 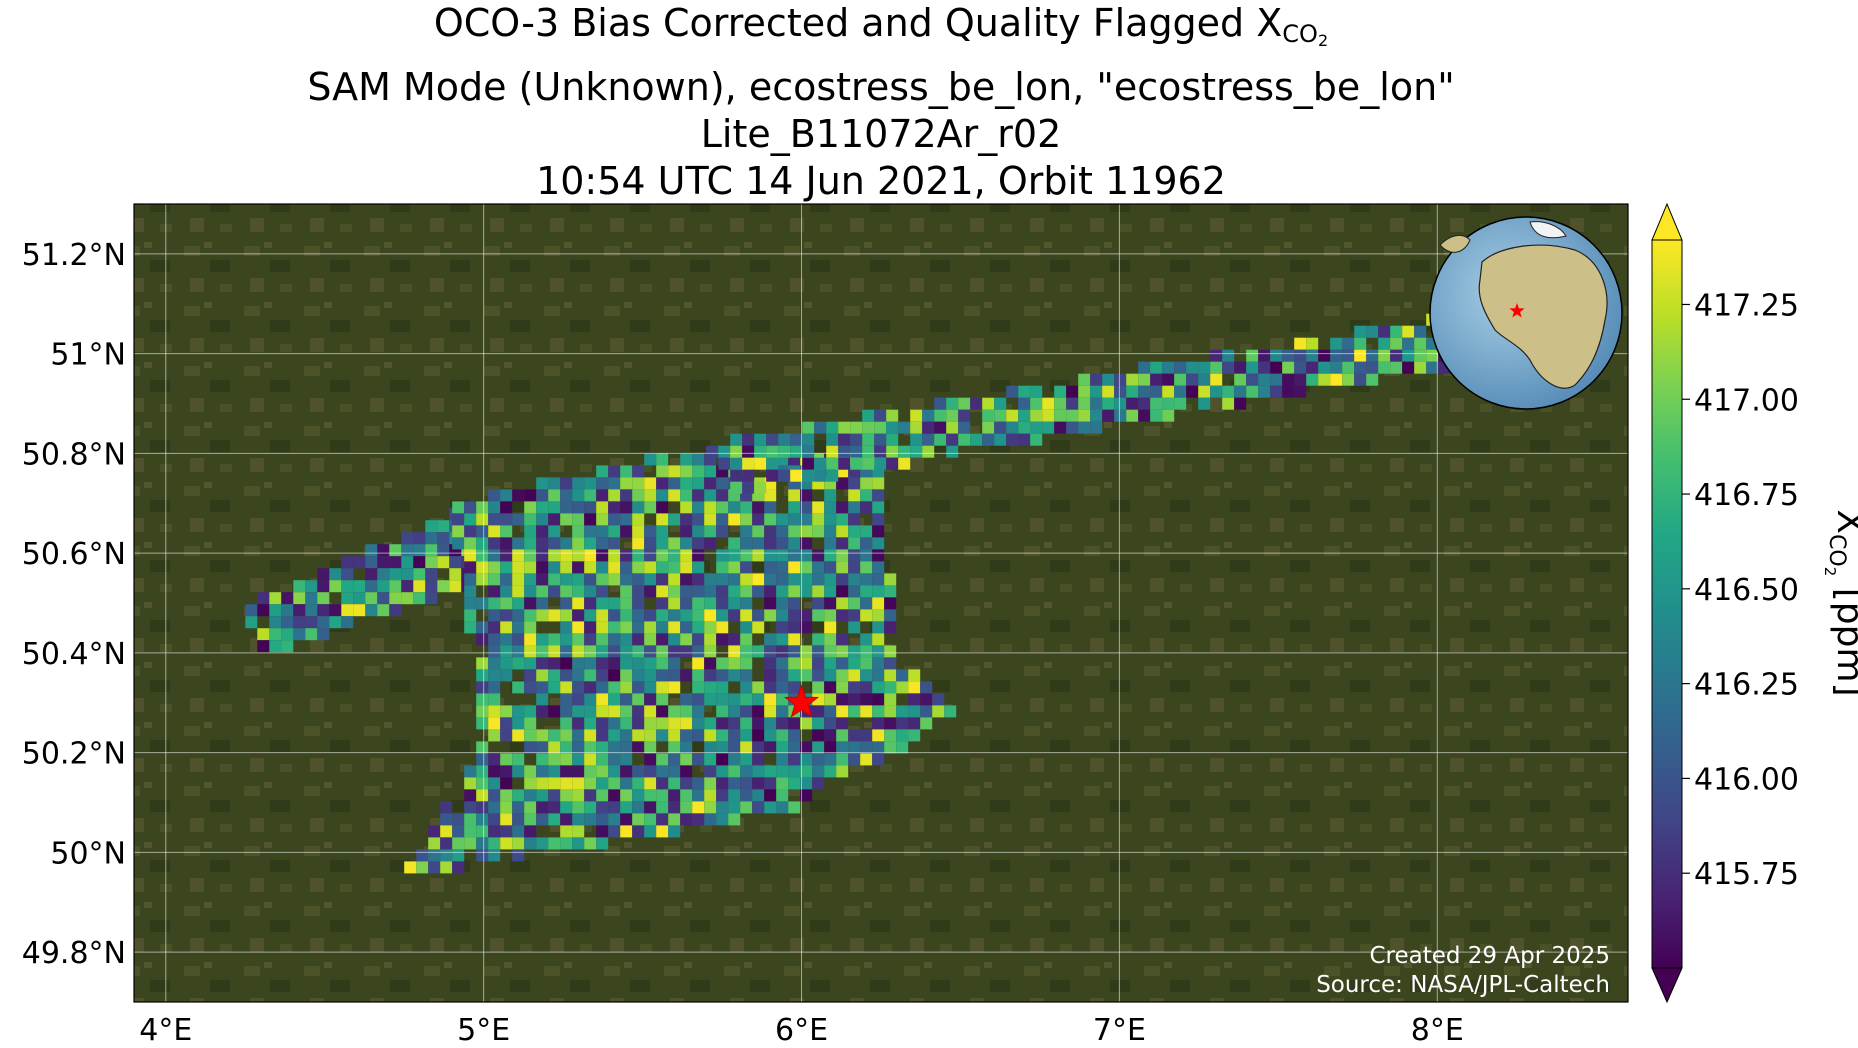 I want to click on colorbar-gradient, so click(x=1667, y=604).